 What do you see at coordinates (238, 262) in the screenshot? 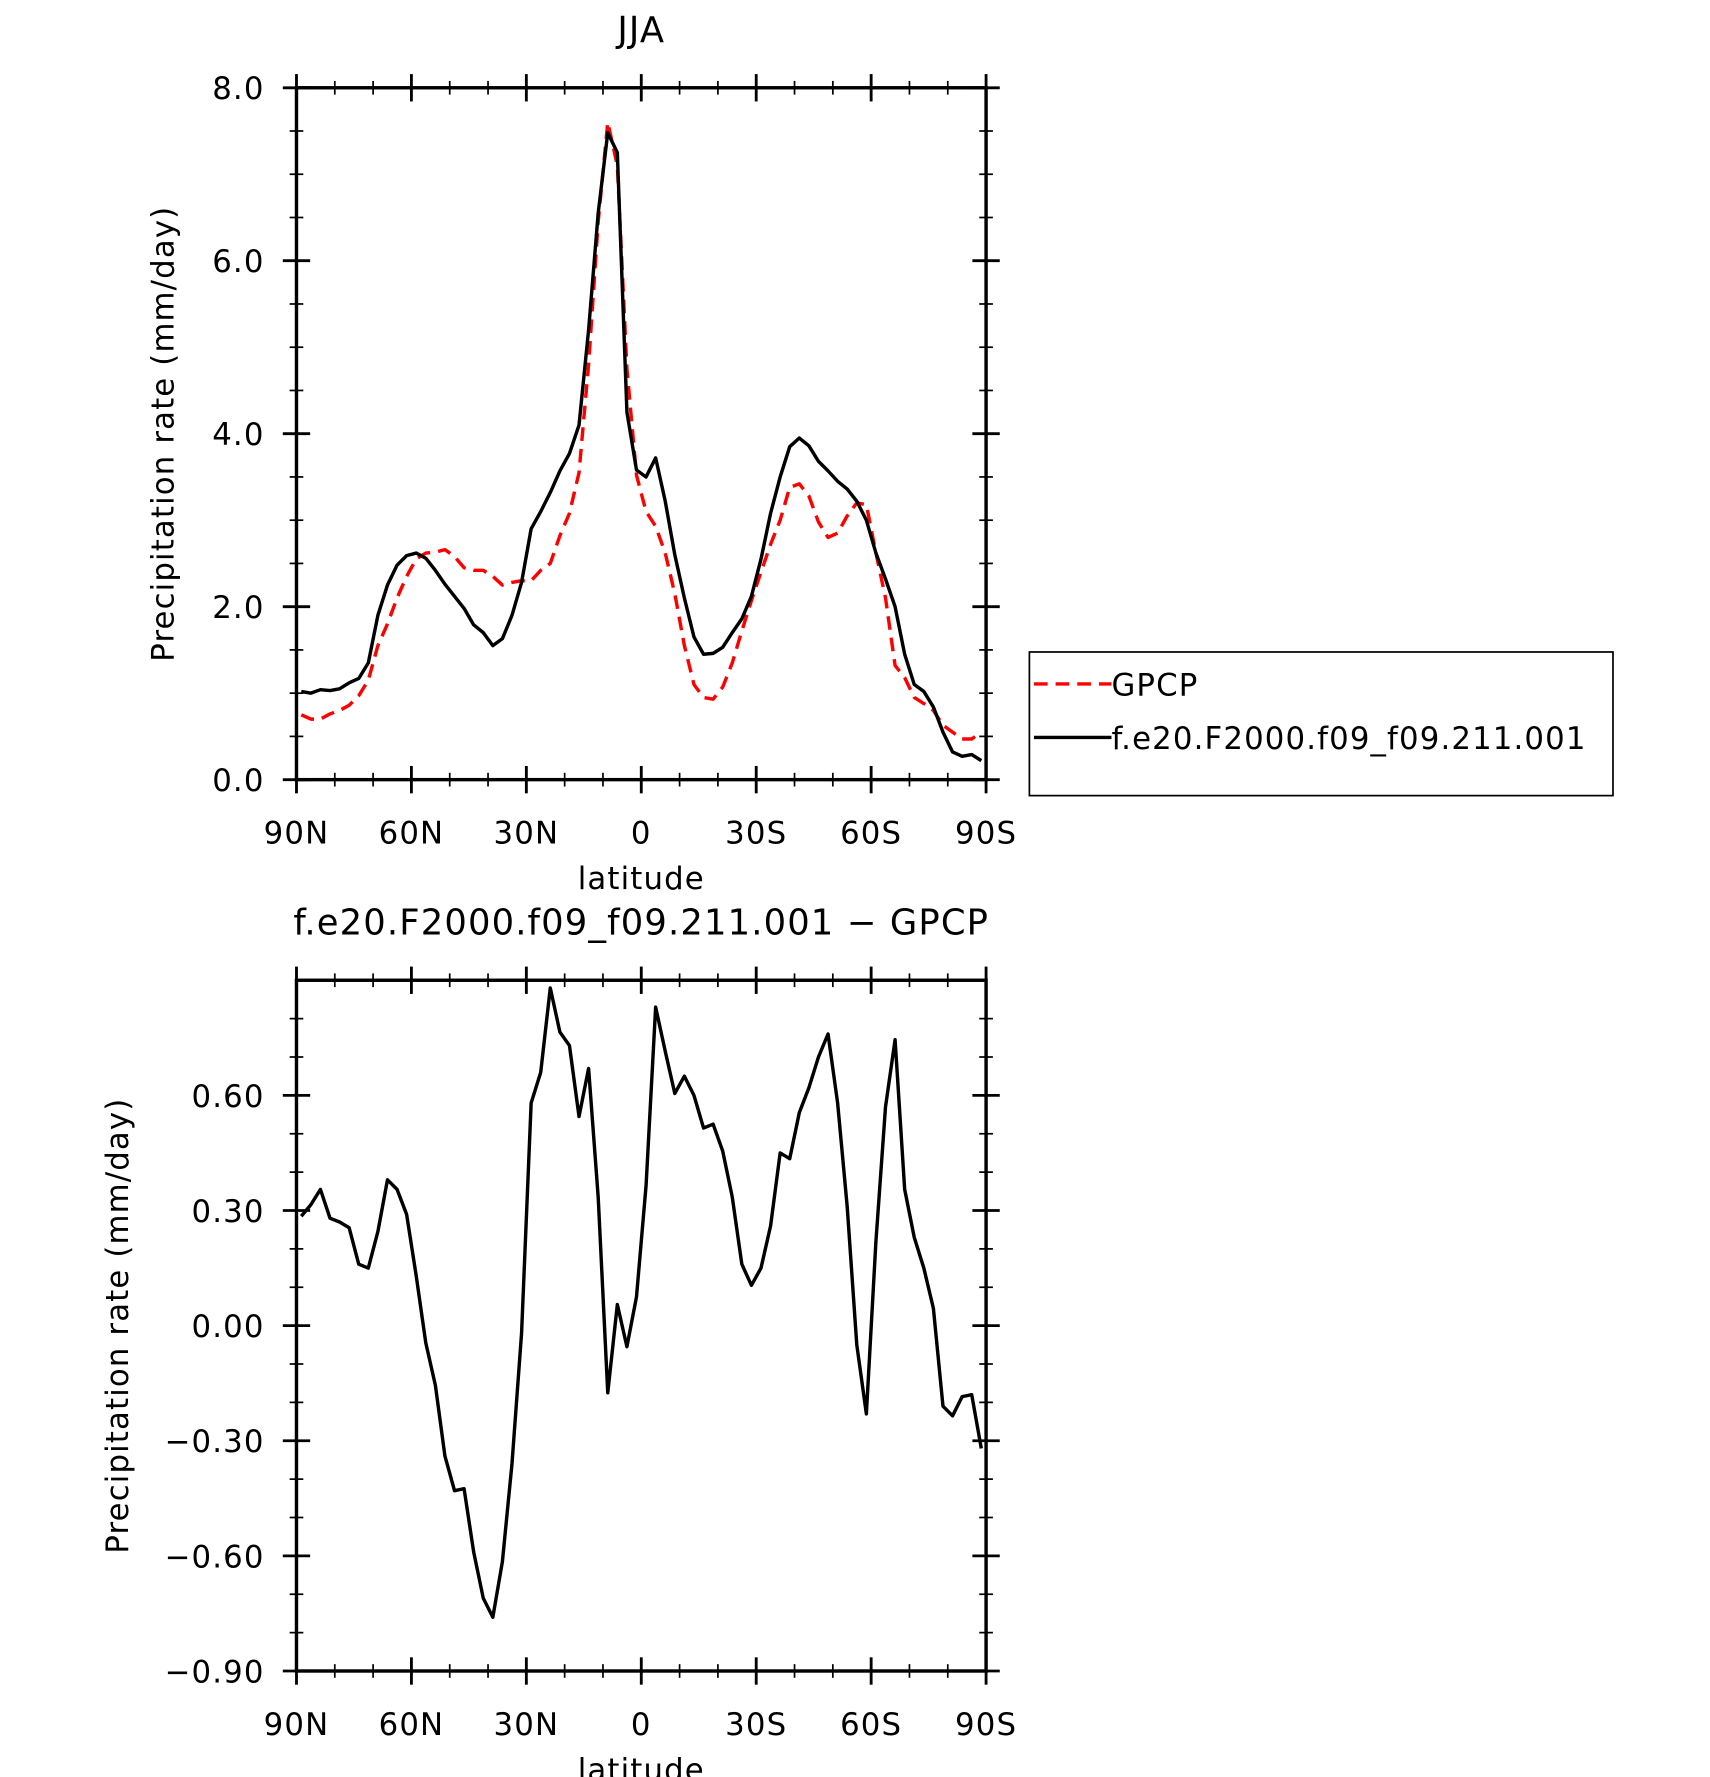
I see `y-tick-label: 6.0` at bounding box center [238, 262].